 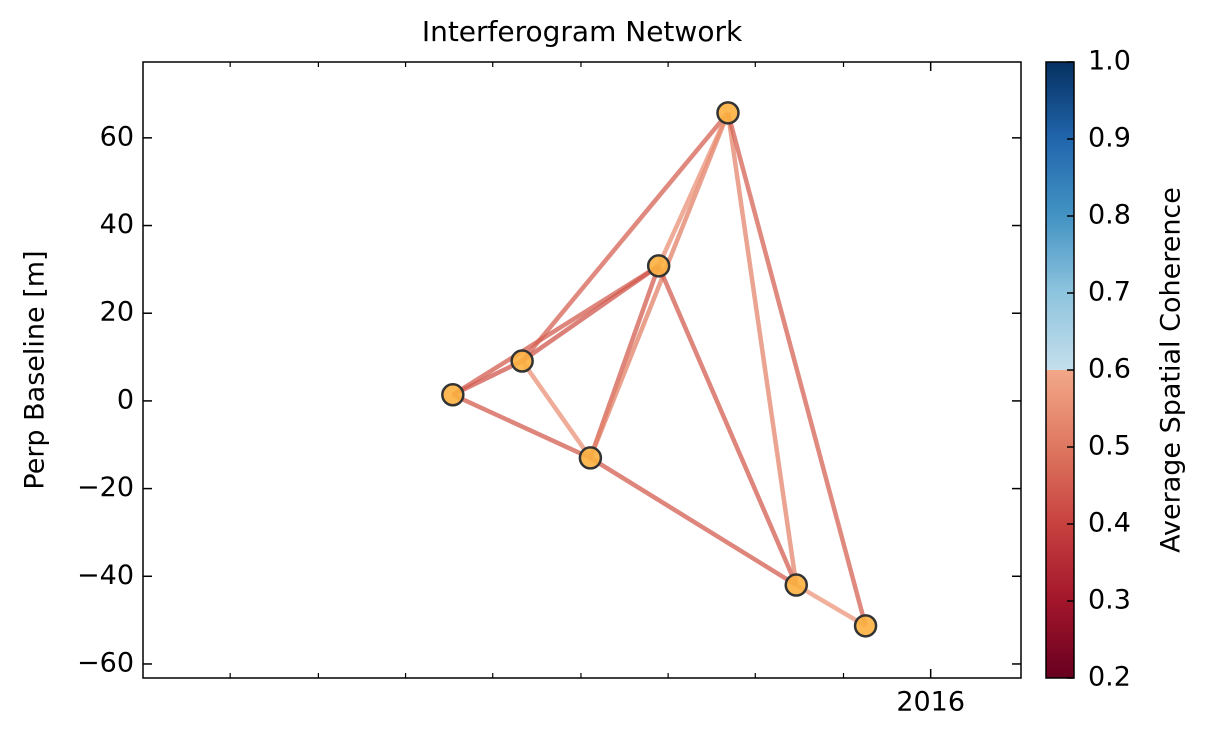 What do you see at coordinates (35, 369) in the screenshot?
I see `y-axis-label: Perp Baseline [m]` at bounding box center [35, 369].